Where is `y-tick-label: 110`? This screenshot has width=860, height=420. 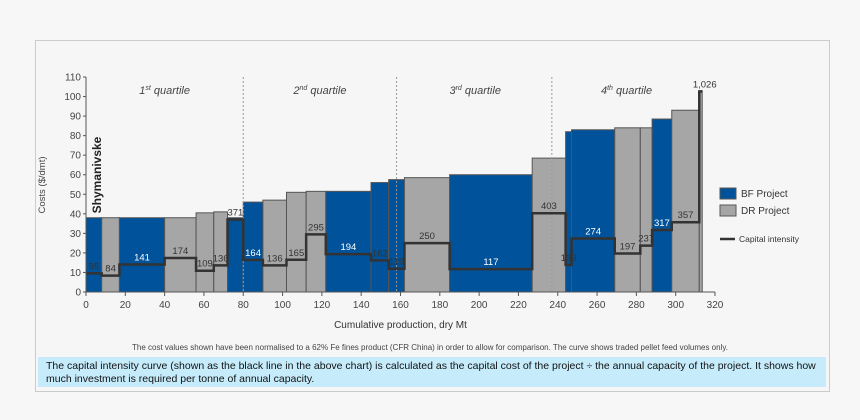 y-tick-label: 110 is located at coordinates (73, 78).